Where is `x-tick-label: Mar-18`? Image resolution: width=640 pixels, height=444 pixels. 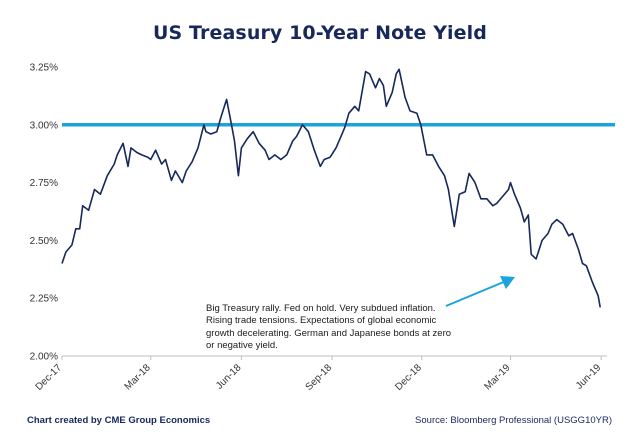
x-tick-label: Mar-18 is located at coordinates (138, 377).